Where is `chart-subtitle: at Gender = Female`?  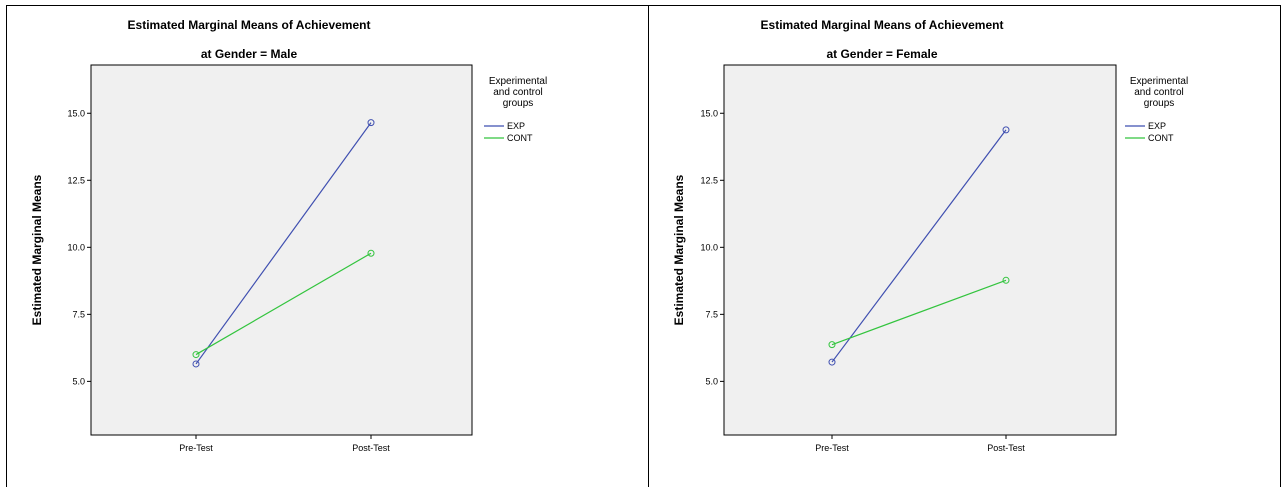
chart-subtitle: at Gender = Female is located at coordinates (881, 54).